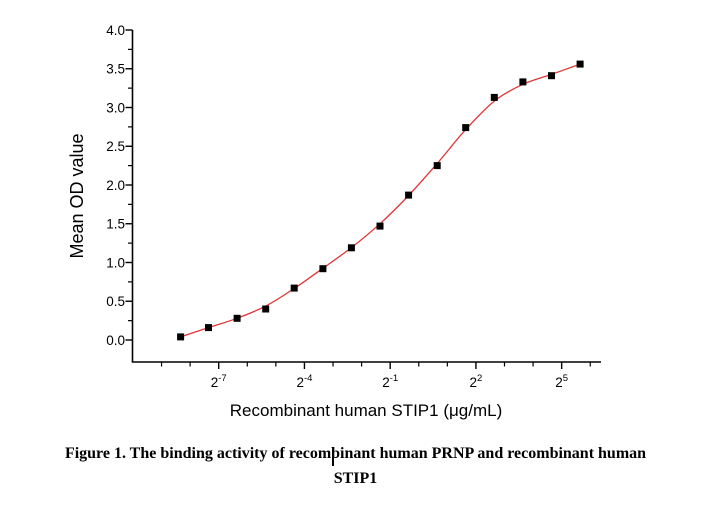 The image size is (711, 508). Describe the element at coordinates (115, 262) in the screenshot. I see `y-tick-label: 1.0` at that location.